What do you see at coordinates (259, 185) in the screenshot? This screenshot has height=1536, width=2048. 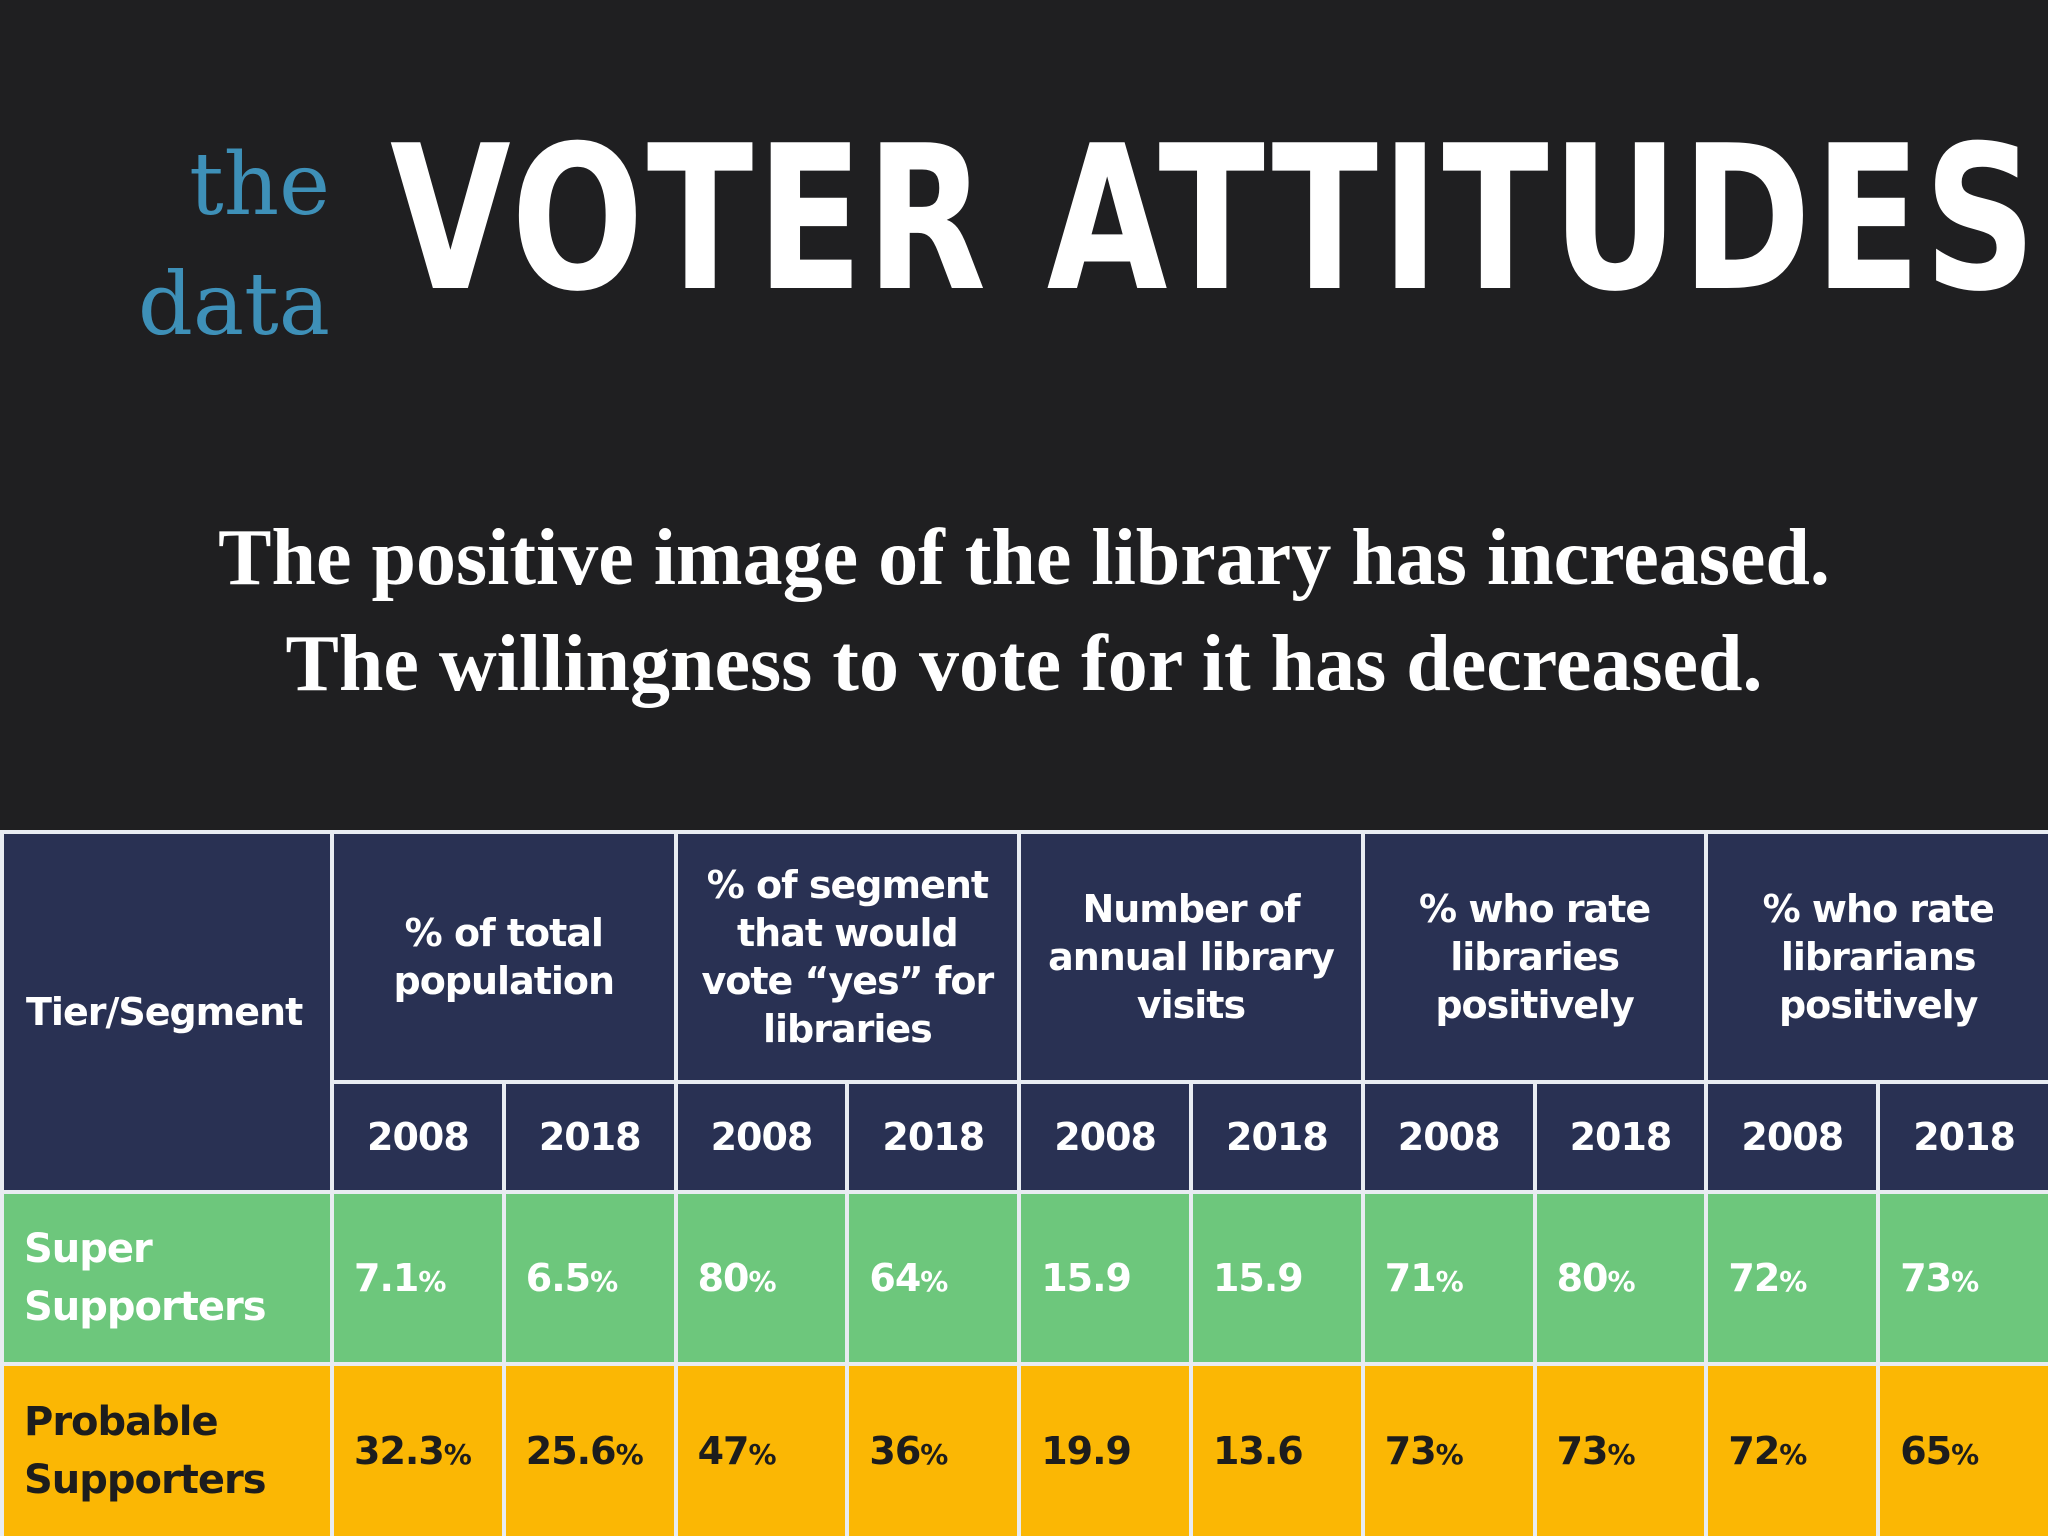 I see `the-word: the` at bounding box center [259, 185].